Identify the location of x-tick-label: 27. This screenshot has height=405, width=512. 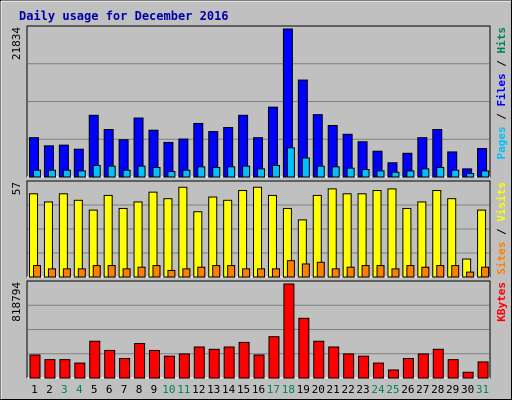
(422, 389).